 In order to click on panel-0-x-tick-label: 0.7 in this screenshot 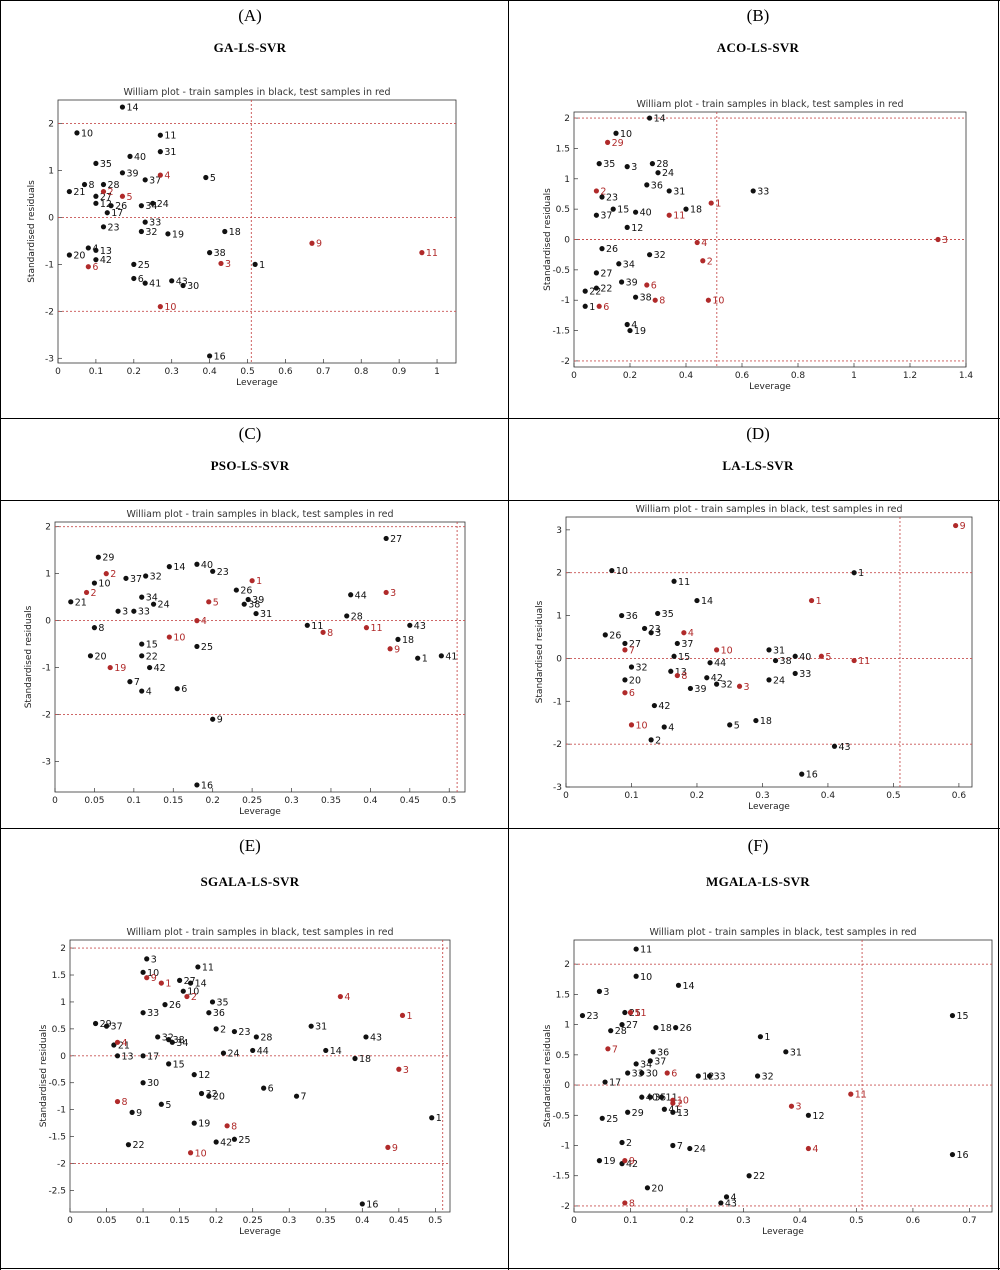, I will do `click(323, 372)`.